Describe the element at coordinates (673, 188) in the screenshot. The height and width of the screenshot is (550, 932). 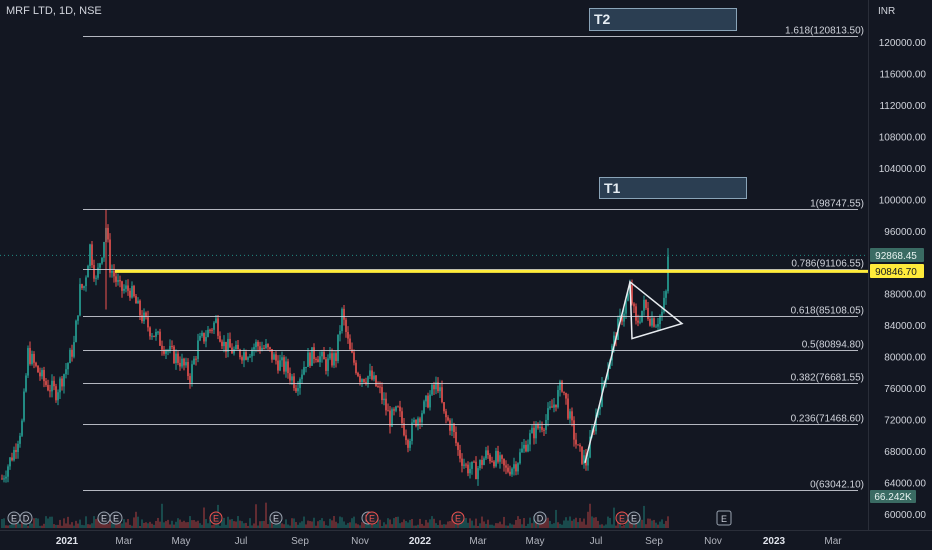
I see `target-box-t1: T1` at that location.